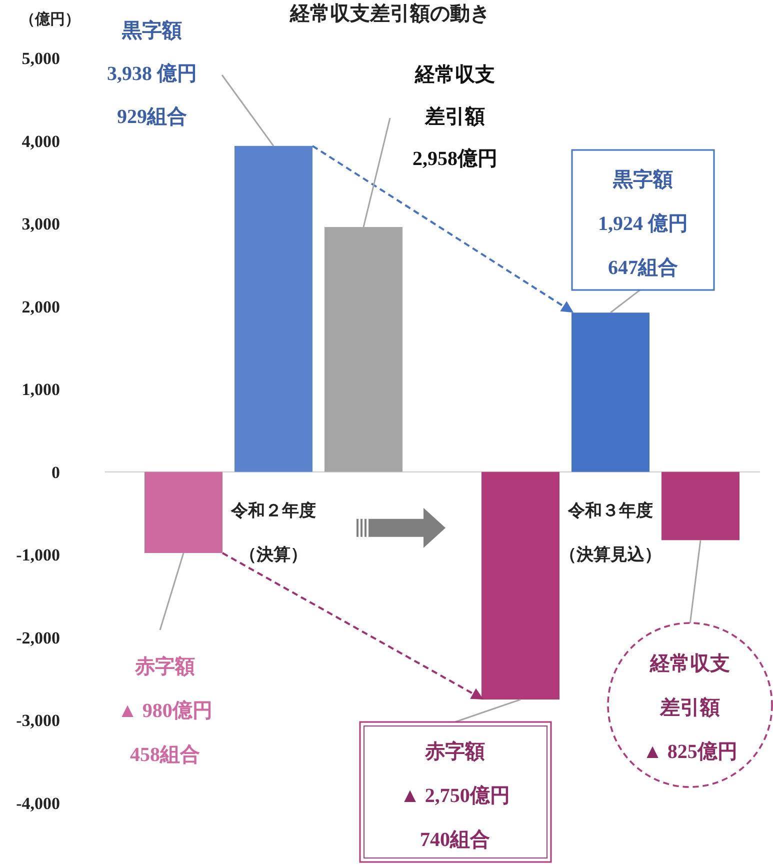 The width and height of the screenshot is (773, 866). Describe the element at coordinates (38, 638) in the screenshot. I see `y-tick-label: -2,000` at that location.